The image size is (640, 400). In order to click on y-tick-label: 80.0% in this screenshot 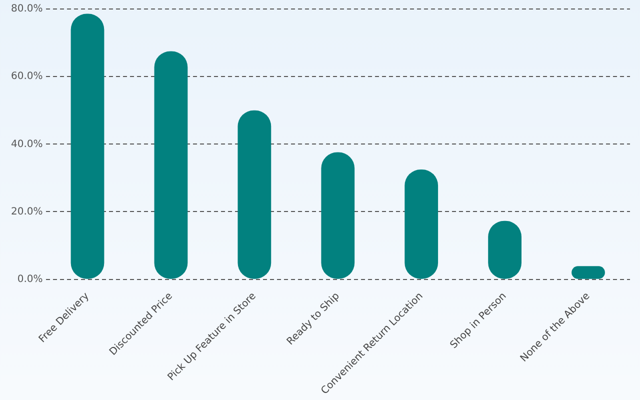, I will do `click(26, 9)`.